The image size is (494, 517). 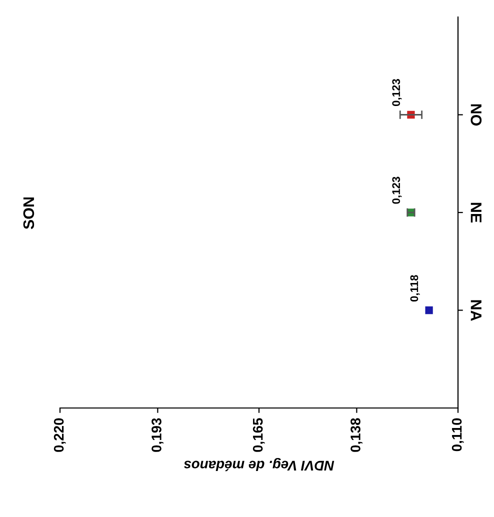 I want to click on y-tick-label: NA, so click(x=476, y=310).